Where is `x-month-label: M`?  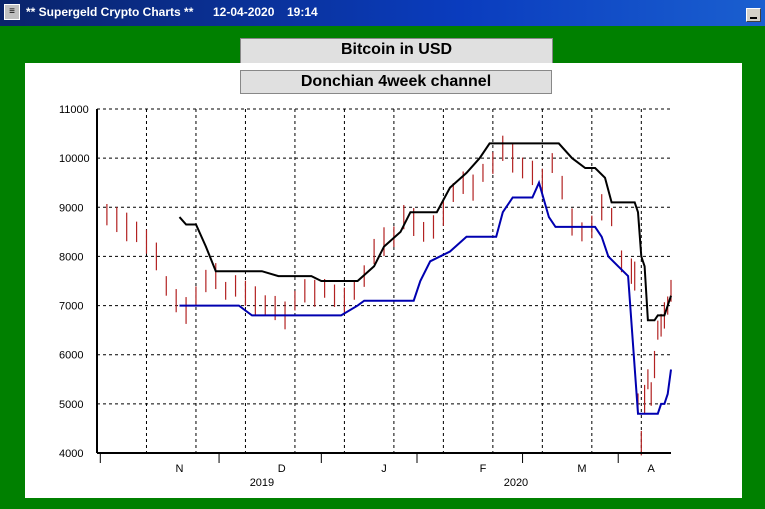 x-month-label: M is located at coordinates (581, 469).